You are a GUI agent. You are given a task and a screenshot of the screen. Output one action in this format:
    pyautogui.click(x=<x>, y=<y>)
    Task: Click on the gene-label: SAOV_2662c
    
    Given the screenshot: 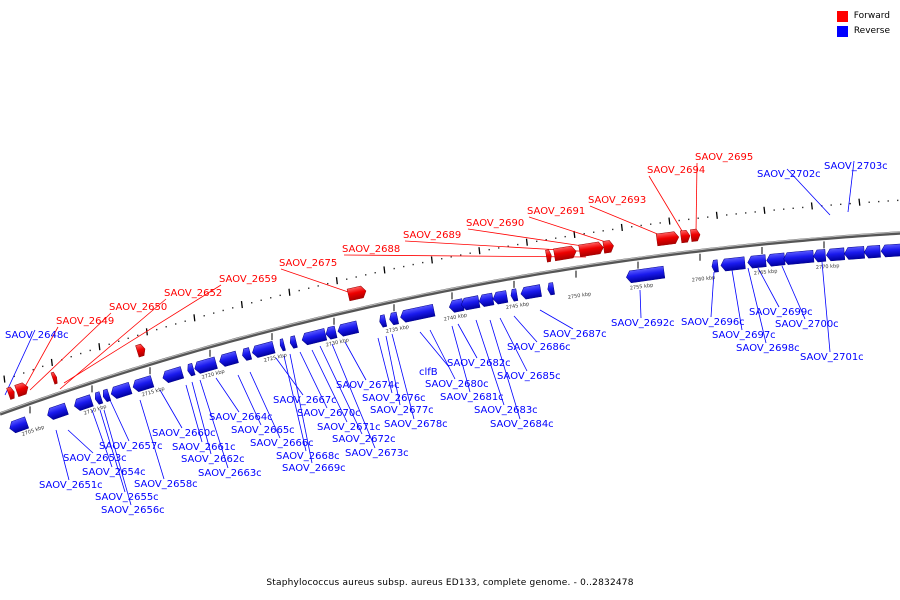 What is the action you would take?
    pyautogui.click(x=213, y=459)
    